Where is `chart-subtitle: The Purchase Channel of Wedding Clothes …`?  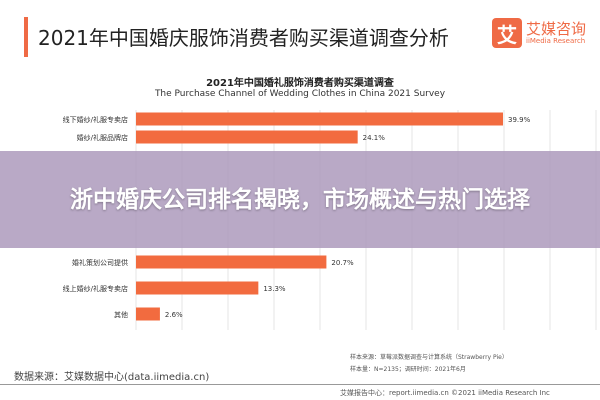
chart-subtitle: The Purchase Channel of Wedding Clothes … is located at coordinates (300, 94).